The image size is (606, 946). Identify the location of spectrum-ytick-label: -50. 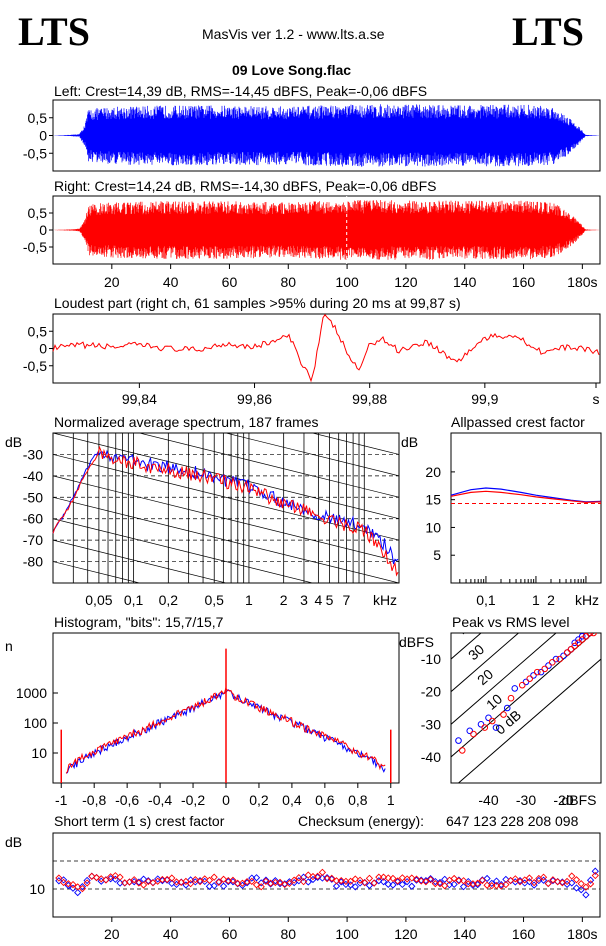
(33, 497).